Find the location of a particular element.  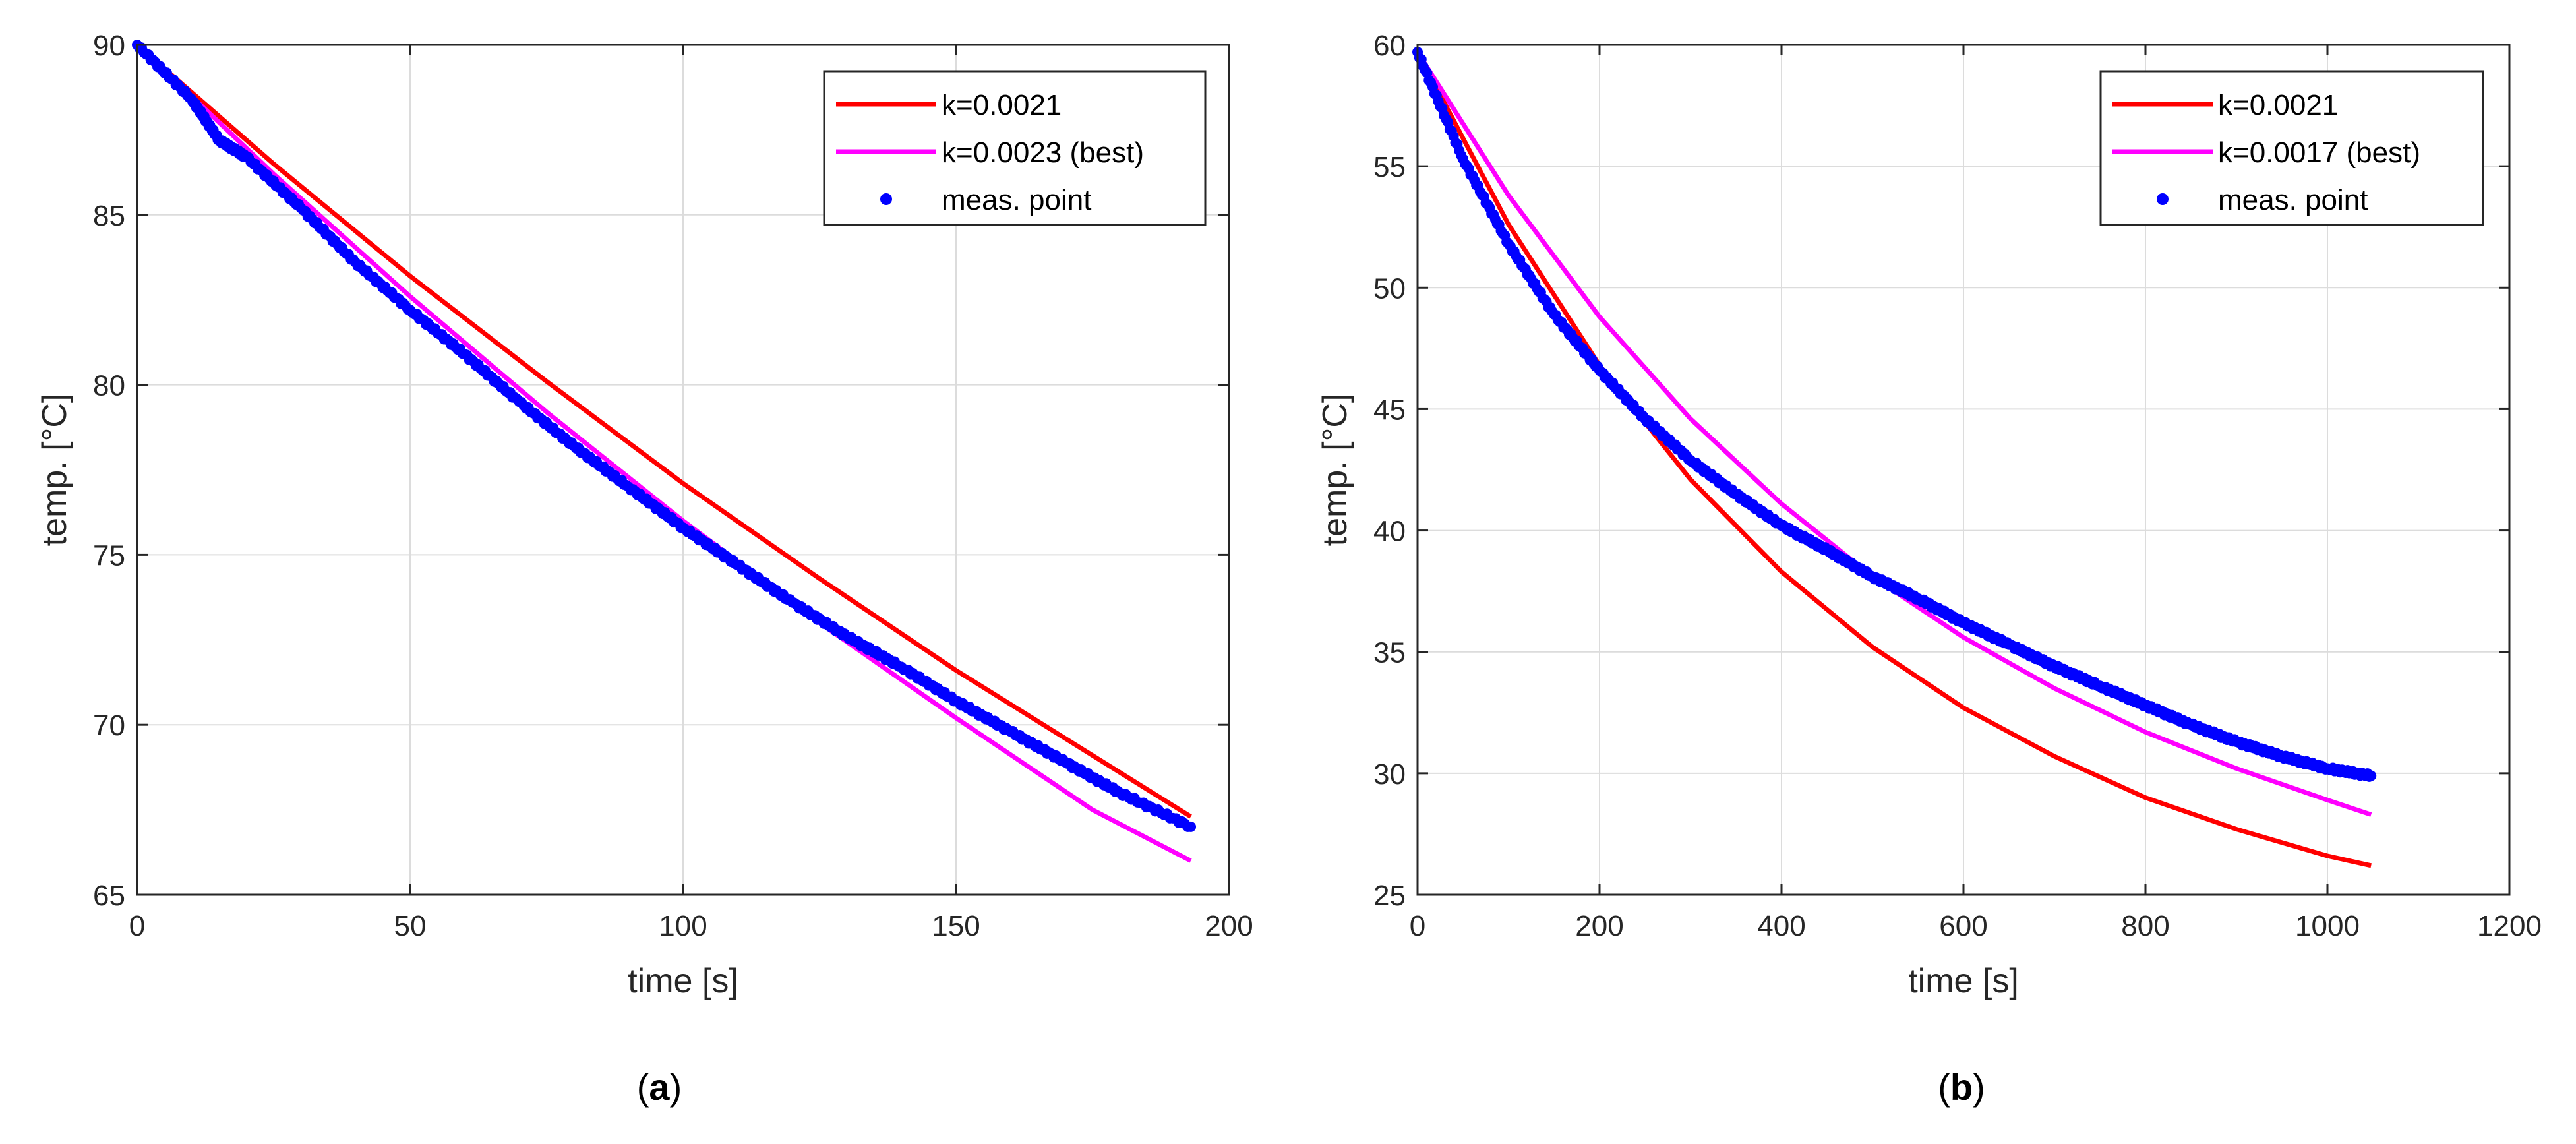

y-tick-label: 70 is located at coordinates (109, 726).